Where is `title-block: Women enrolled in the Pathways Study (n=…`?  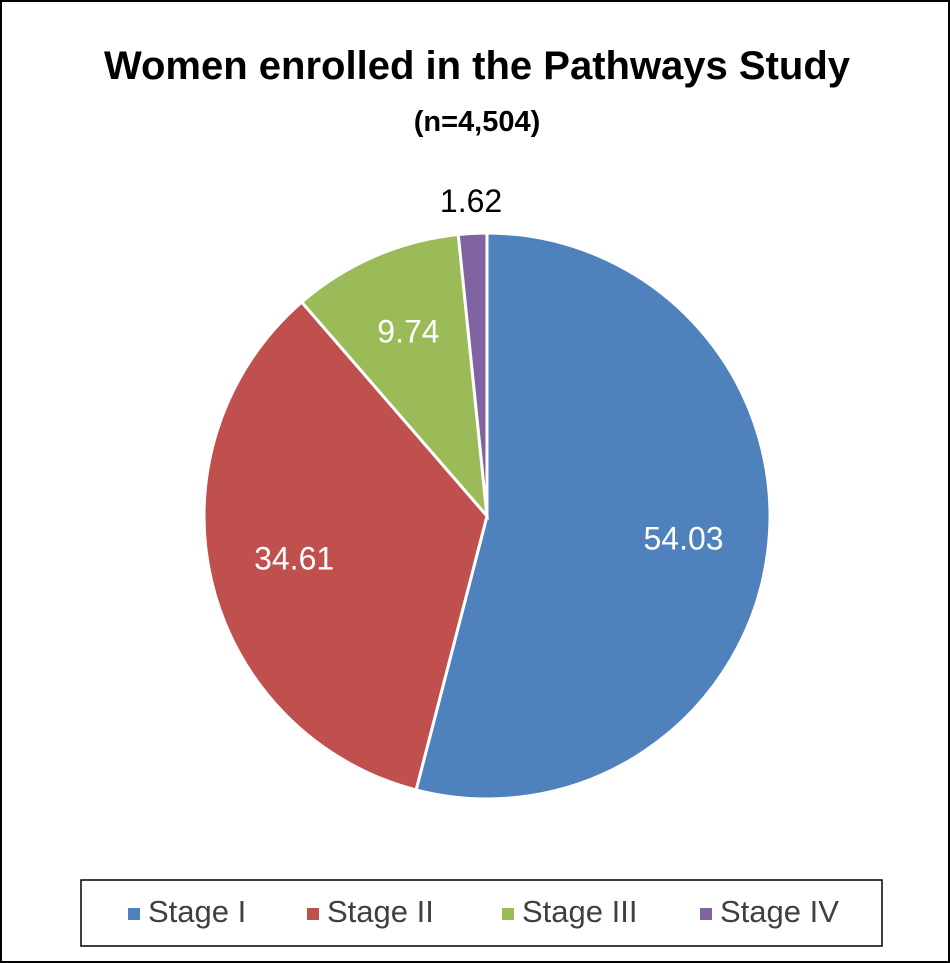
title-block: Women enrolled in the Pathways Study (n=… is located at coordinates (477, 94).